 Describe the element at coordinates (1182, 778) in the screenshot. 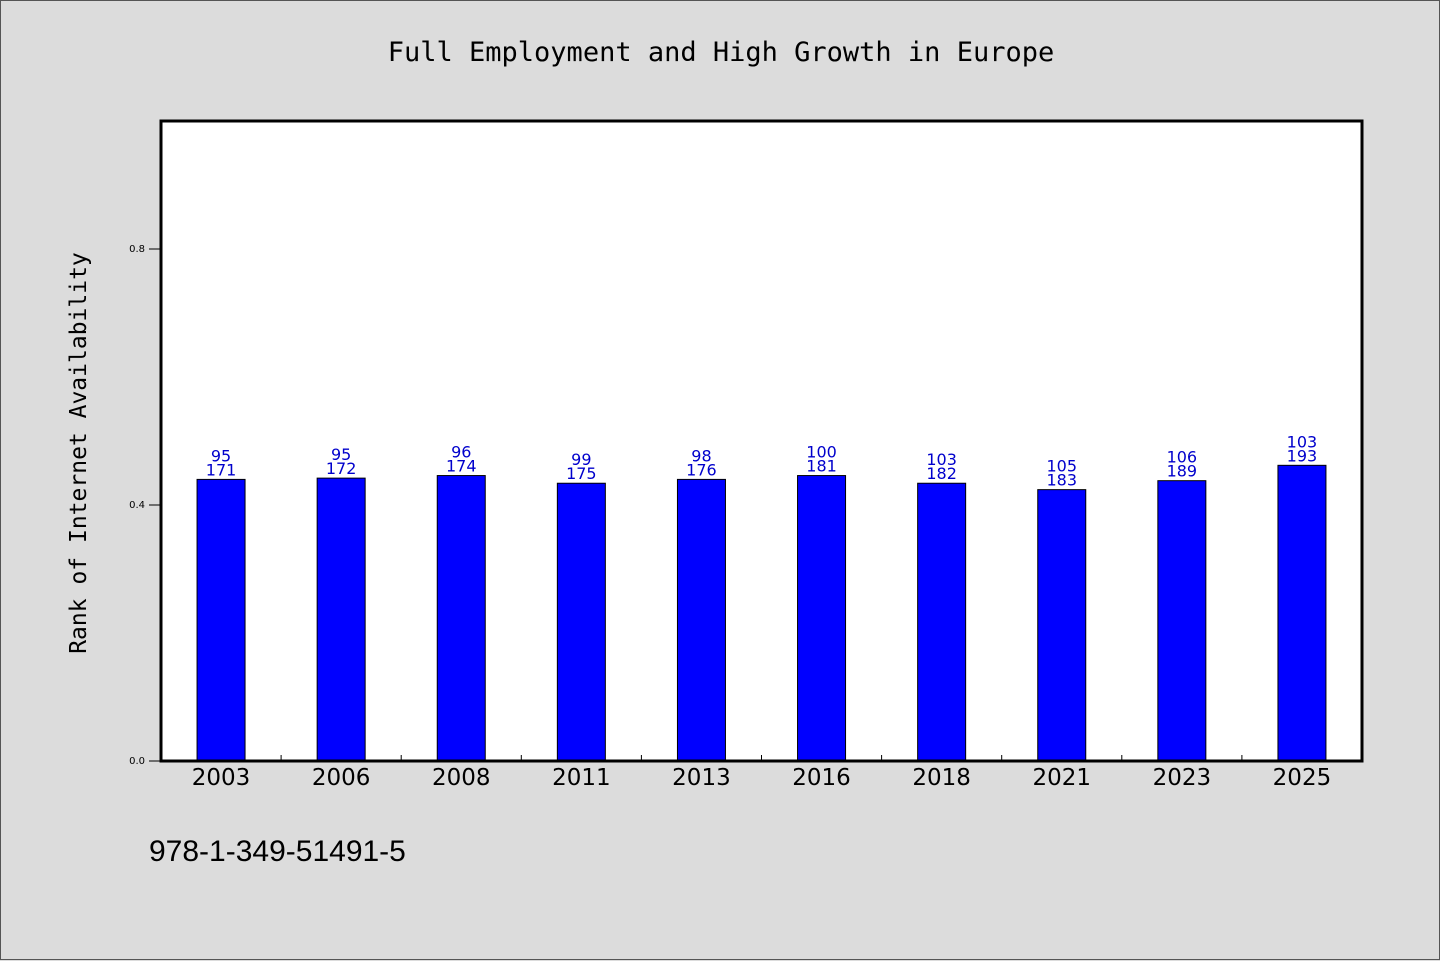

I see `x-tick-label-2023: 2023` at that location.